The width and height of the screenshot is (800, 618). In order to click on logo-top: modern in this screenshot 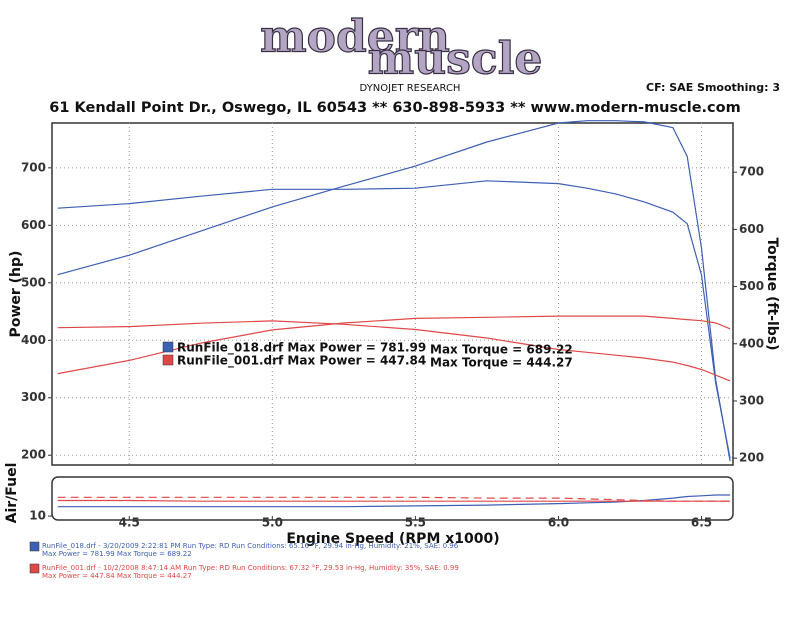, I will do `click(355, 37)`.